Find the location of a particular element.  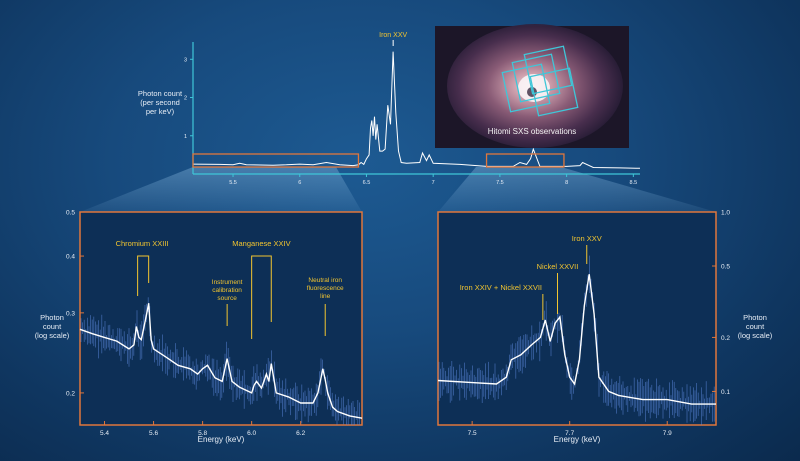

calibration-label: Instrument calibration source is located at coordinates (227, 290).